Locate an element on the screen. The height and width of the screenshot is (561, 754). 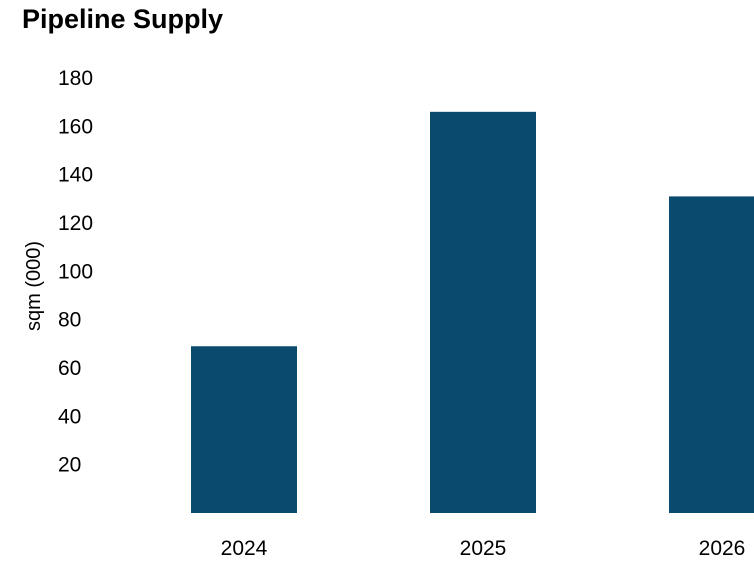
y-tick-label: 60 is located at coordinates (69, 368).